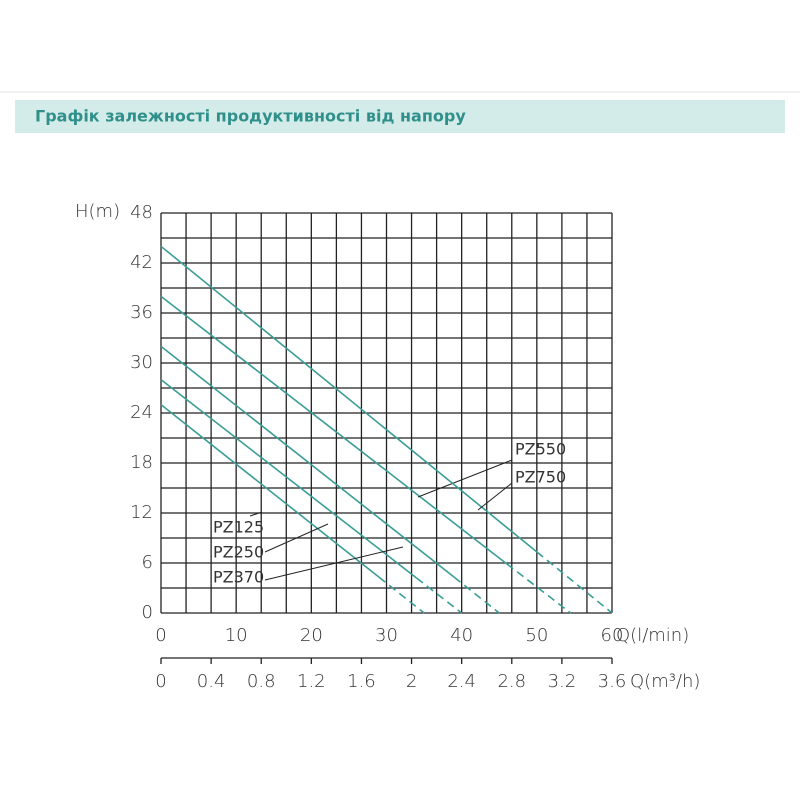 The height and width of the screenshot is (804, 800). Describe the element at coordinates (141, 362) in the screenshot. I see `y-tick-label: 30` at that location.